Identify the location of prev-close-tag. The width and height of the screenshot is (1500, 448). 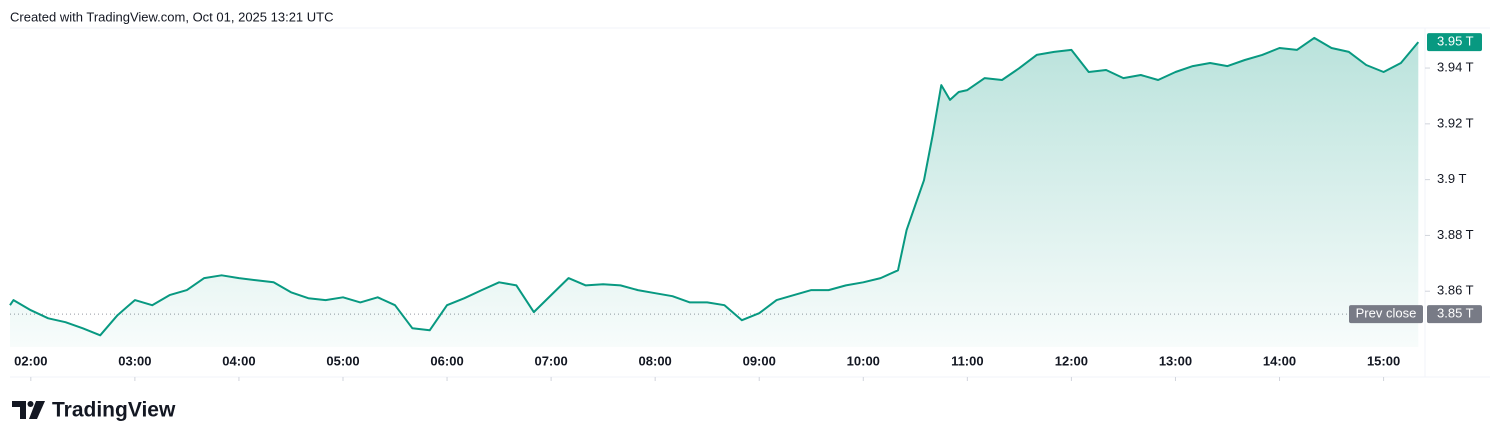
(1386, 314).